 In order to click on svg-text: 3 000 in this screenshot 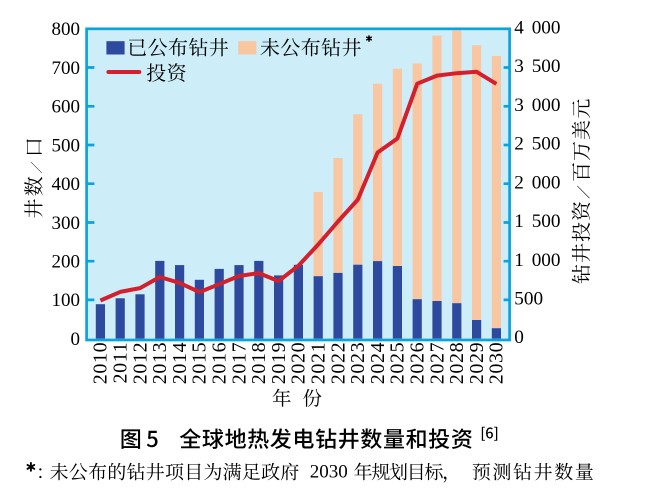, I will do `click(537, 105)`.